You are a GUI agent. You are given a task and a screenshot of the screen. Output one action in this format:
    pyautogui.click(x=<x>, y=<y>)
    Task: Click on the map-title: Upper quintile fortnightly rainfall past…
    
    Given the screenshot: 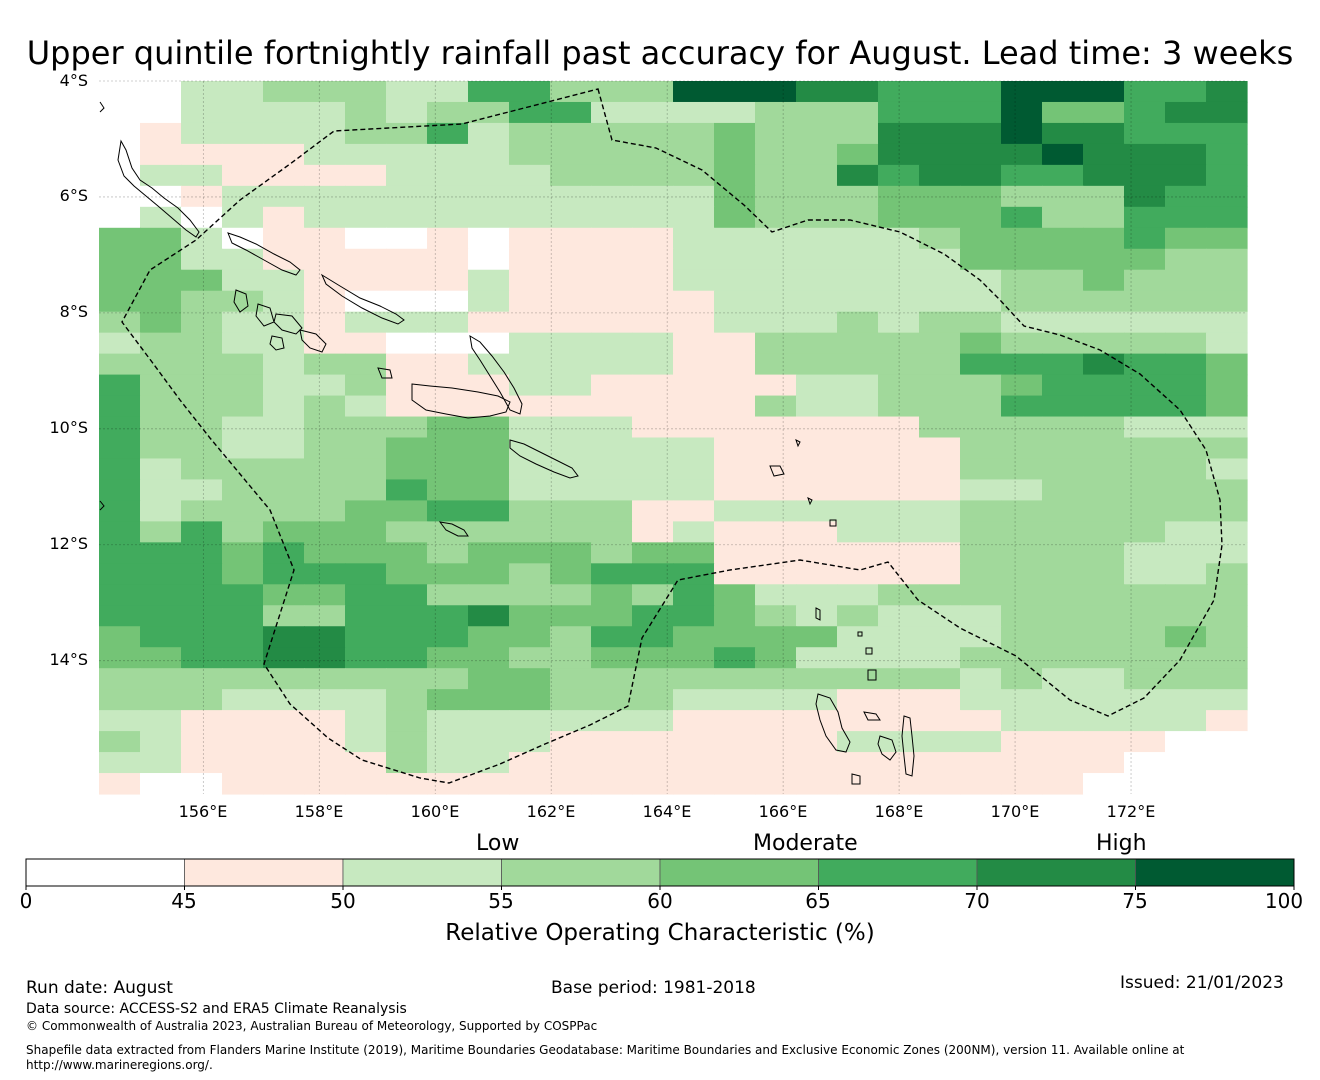 What is the action you would take?
    pyautogui.click(x=660, y=53)
    